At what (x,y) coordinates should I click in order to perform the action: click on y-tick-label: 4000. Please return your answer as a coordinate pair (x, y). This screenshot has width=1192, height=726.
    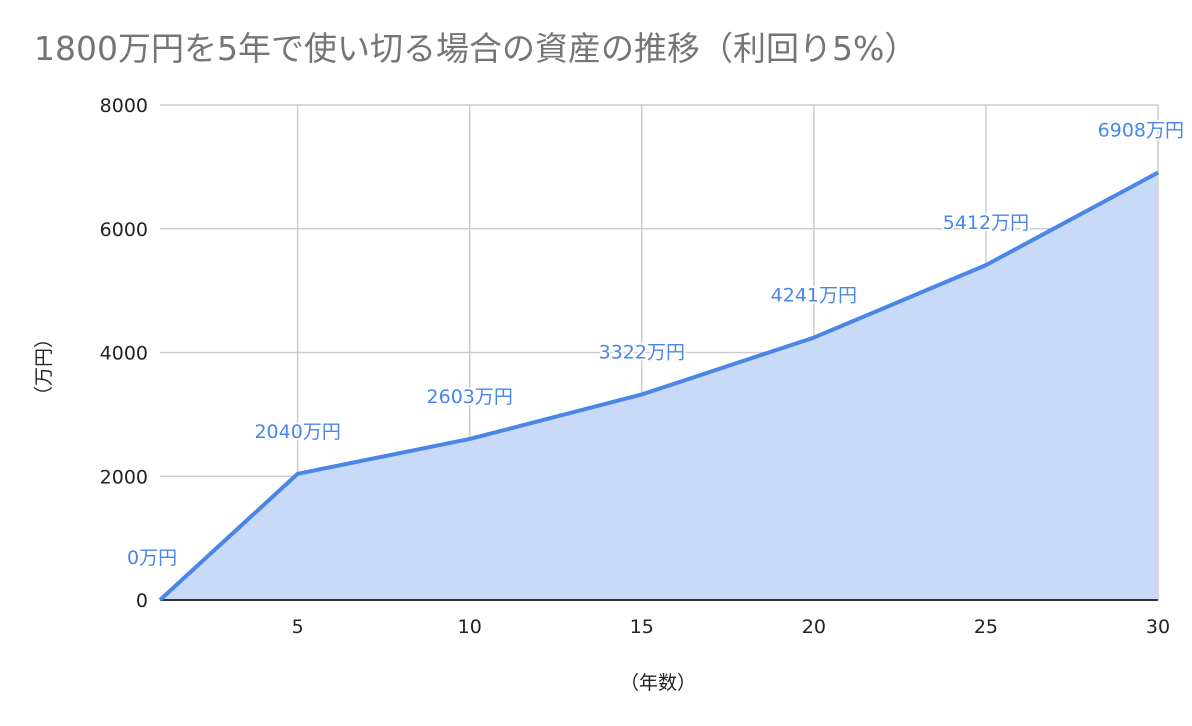
    Looking at the image, I should click on (124, 354).